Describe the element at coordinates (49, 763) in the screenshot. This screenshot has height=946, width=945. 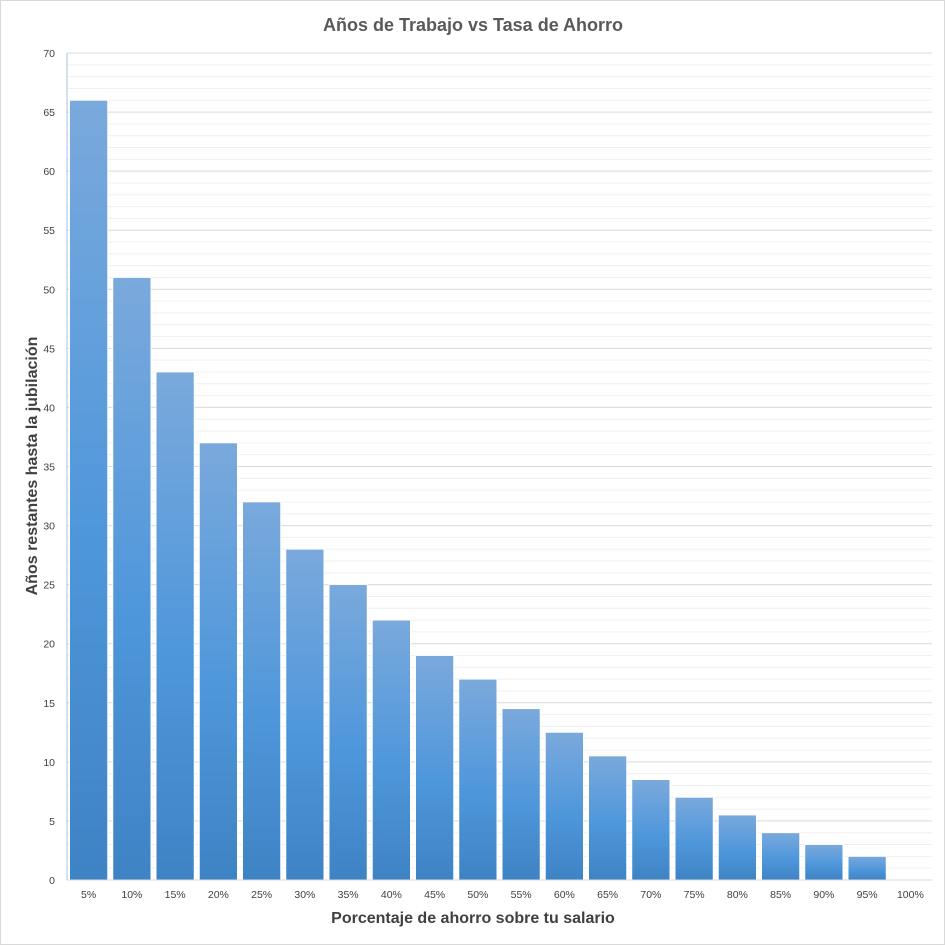
I see `y-tick-label: 10` at that location.